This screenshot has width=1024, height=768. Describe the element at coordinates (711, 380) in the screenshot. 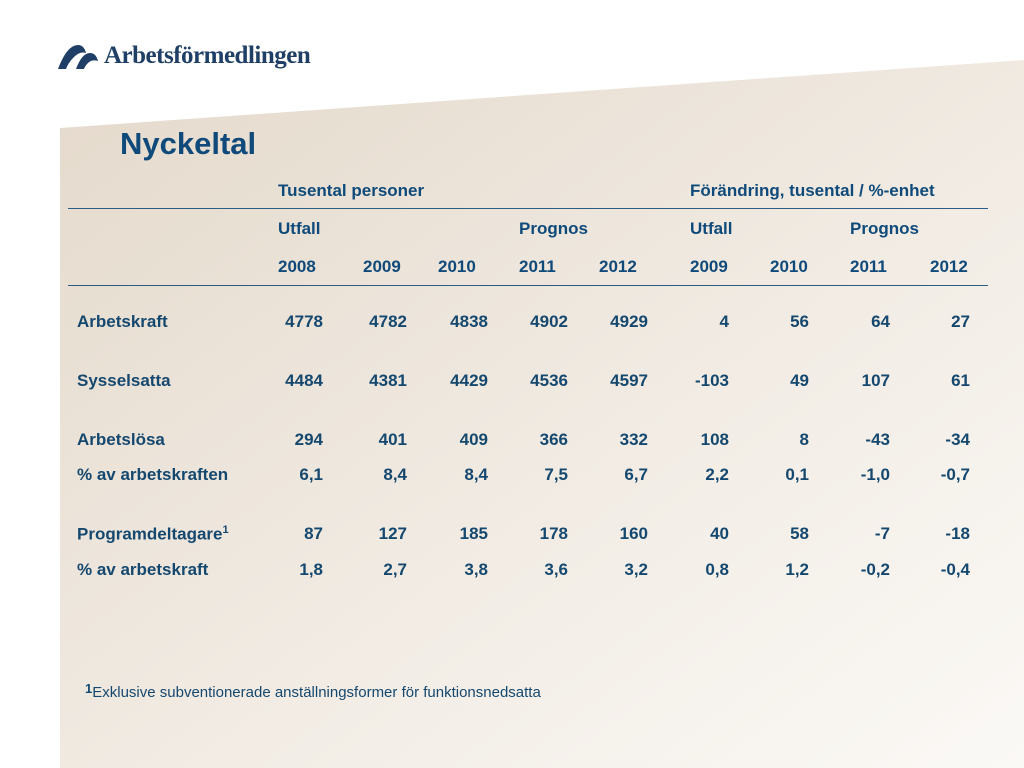

I see `table-cell: -103` at that location.